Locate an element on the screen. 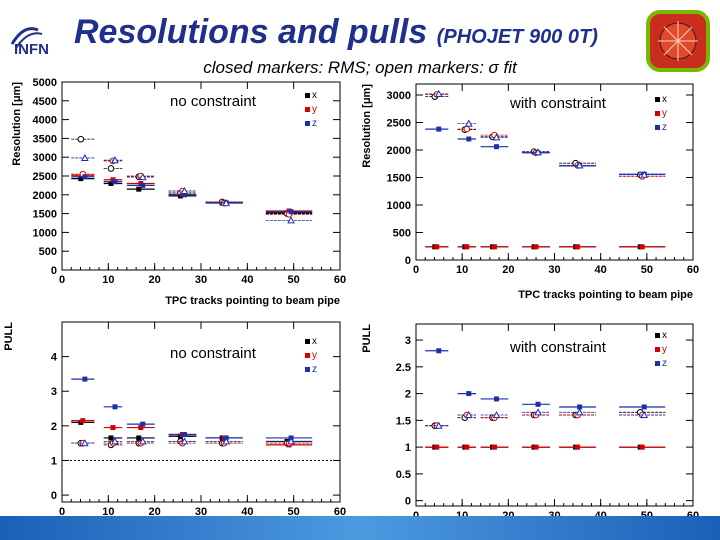  y-tick-label: 5000 is located at coordinates (45, 83).